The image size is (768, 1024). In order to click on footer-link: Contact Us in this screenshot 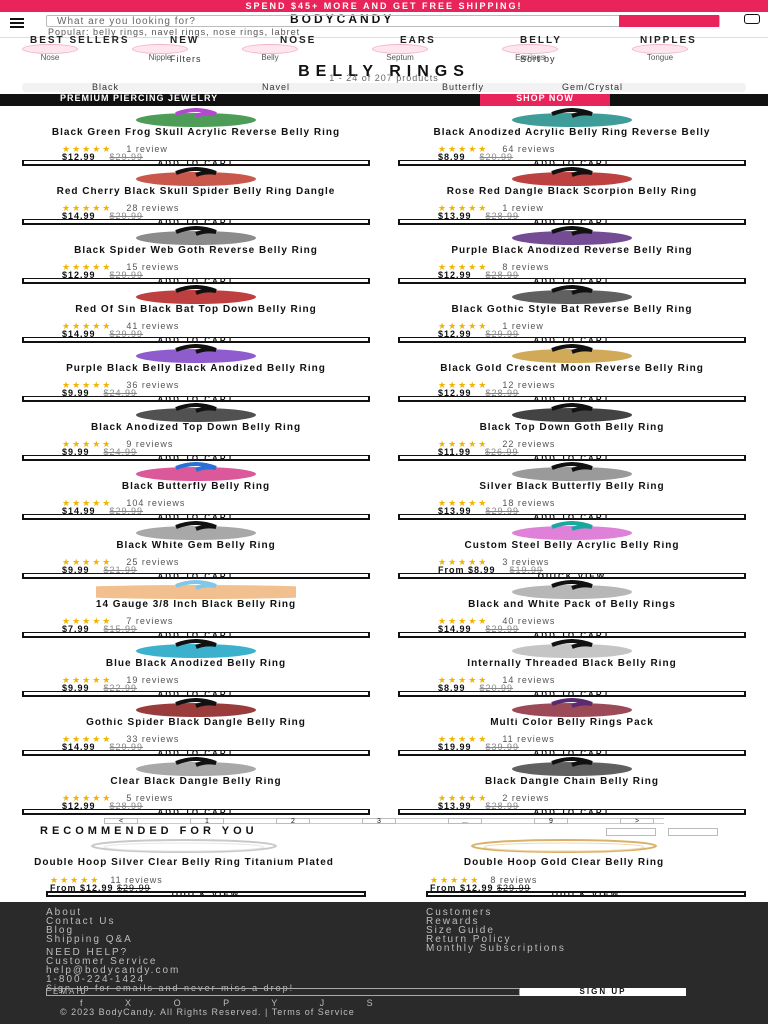, I will do `click(81, 921)`.